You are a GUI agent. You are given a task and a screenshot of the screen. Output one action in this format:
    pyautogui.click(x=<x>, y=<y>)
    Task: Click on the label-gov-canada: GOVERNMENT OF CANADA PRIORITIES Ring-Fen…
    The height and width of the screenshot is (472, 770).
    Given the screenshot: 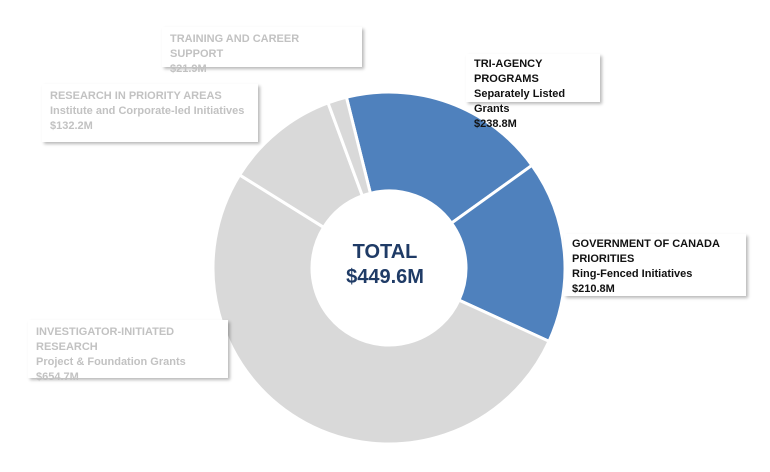 What is the action you would take?
    pyautogui.click(x=655, y=265)
    